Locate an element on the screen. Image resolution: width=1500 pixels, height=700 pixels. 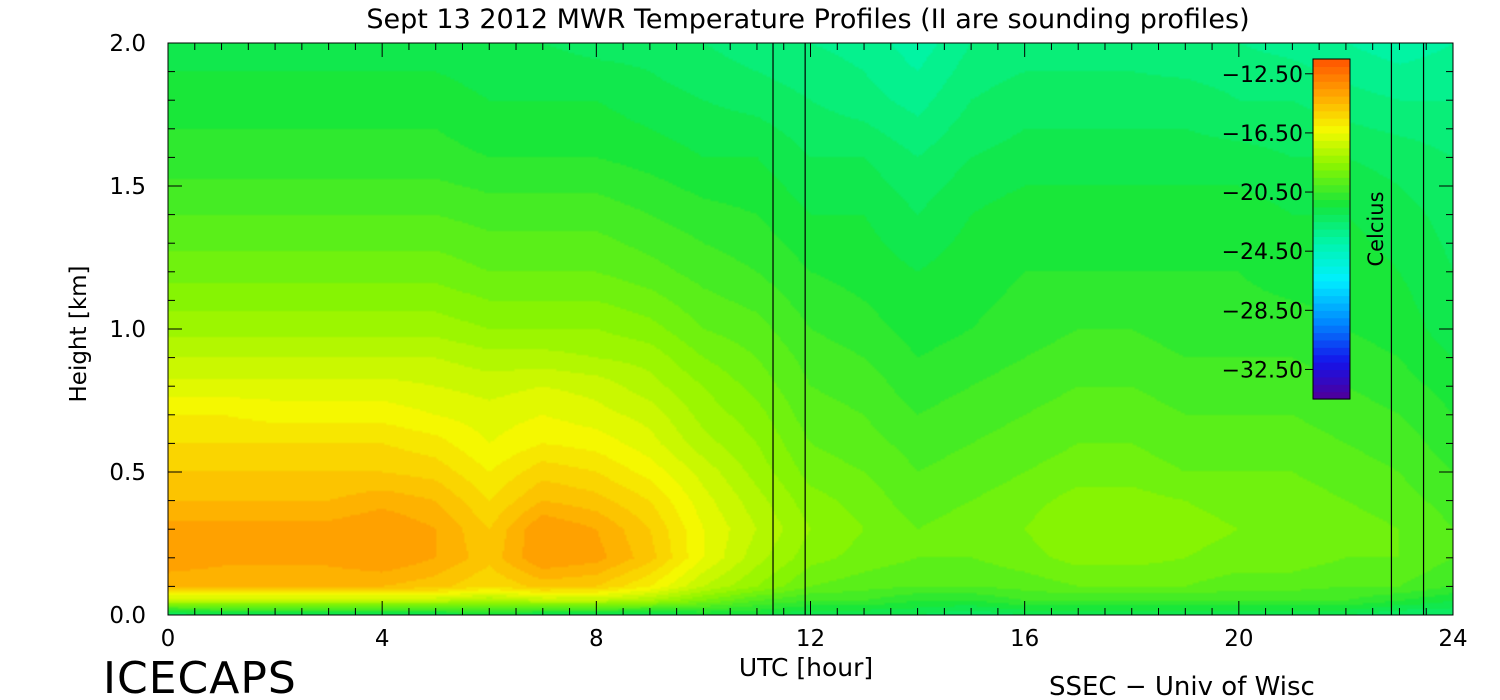
y-tick-label: 2.0 is located at coordinates (127, 44).